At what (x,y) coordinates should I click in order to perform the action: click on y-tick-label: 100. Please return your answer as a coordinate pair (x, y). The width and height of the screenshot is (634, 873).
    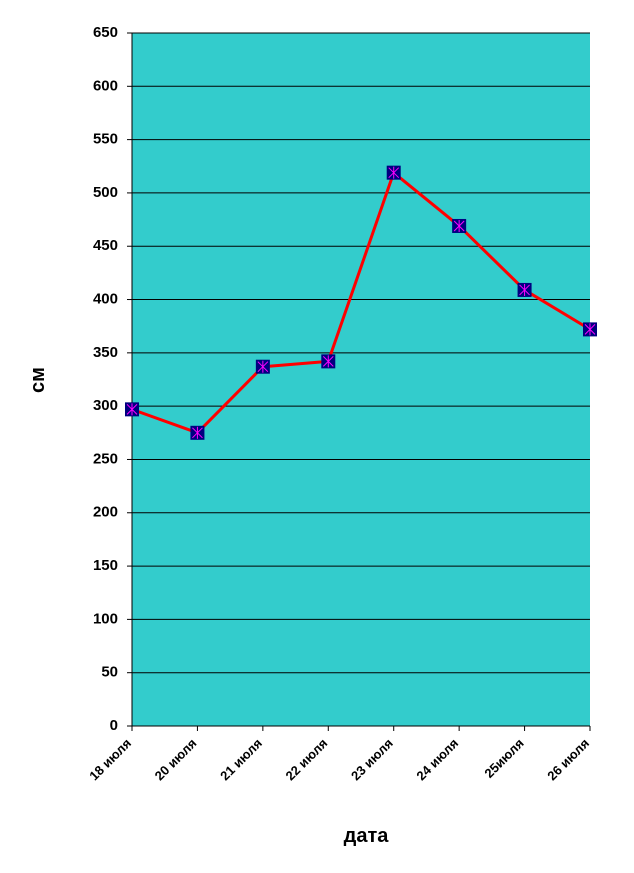
    Looking at the image, I should click on (105, 618).